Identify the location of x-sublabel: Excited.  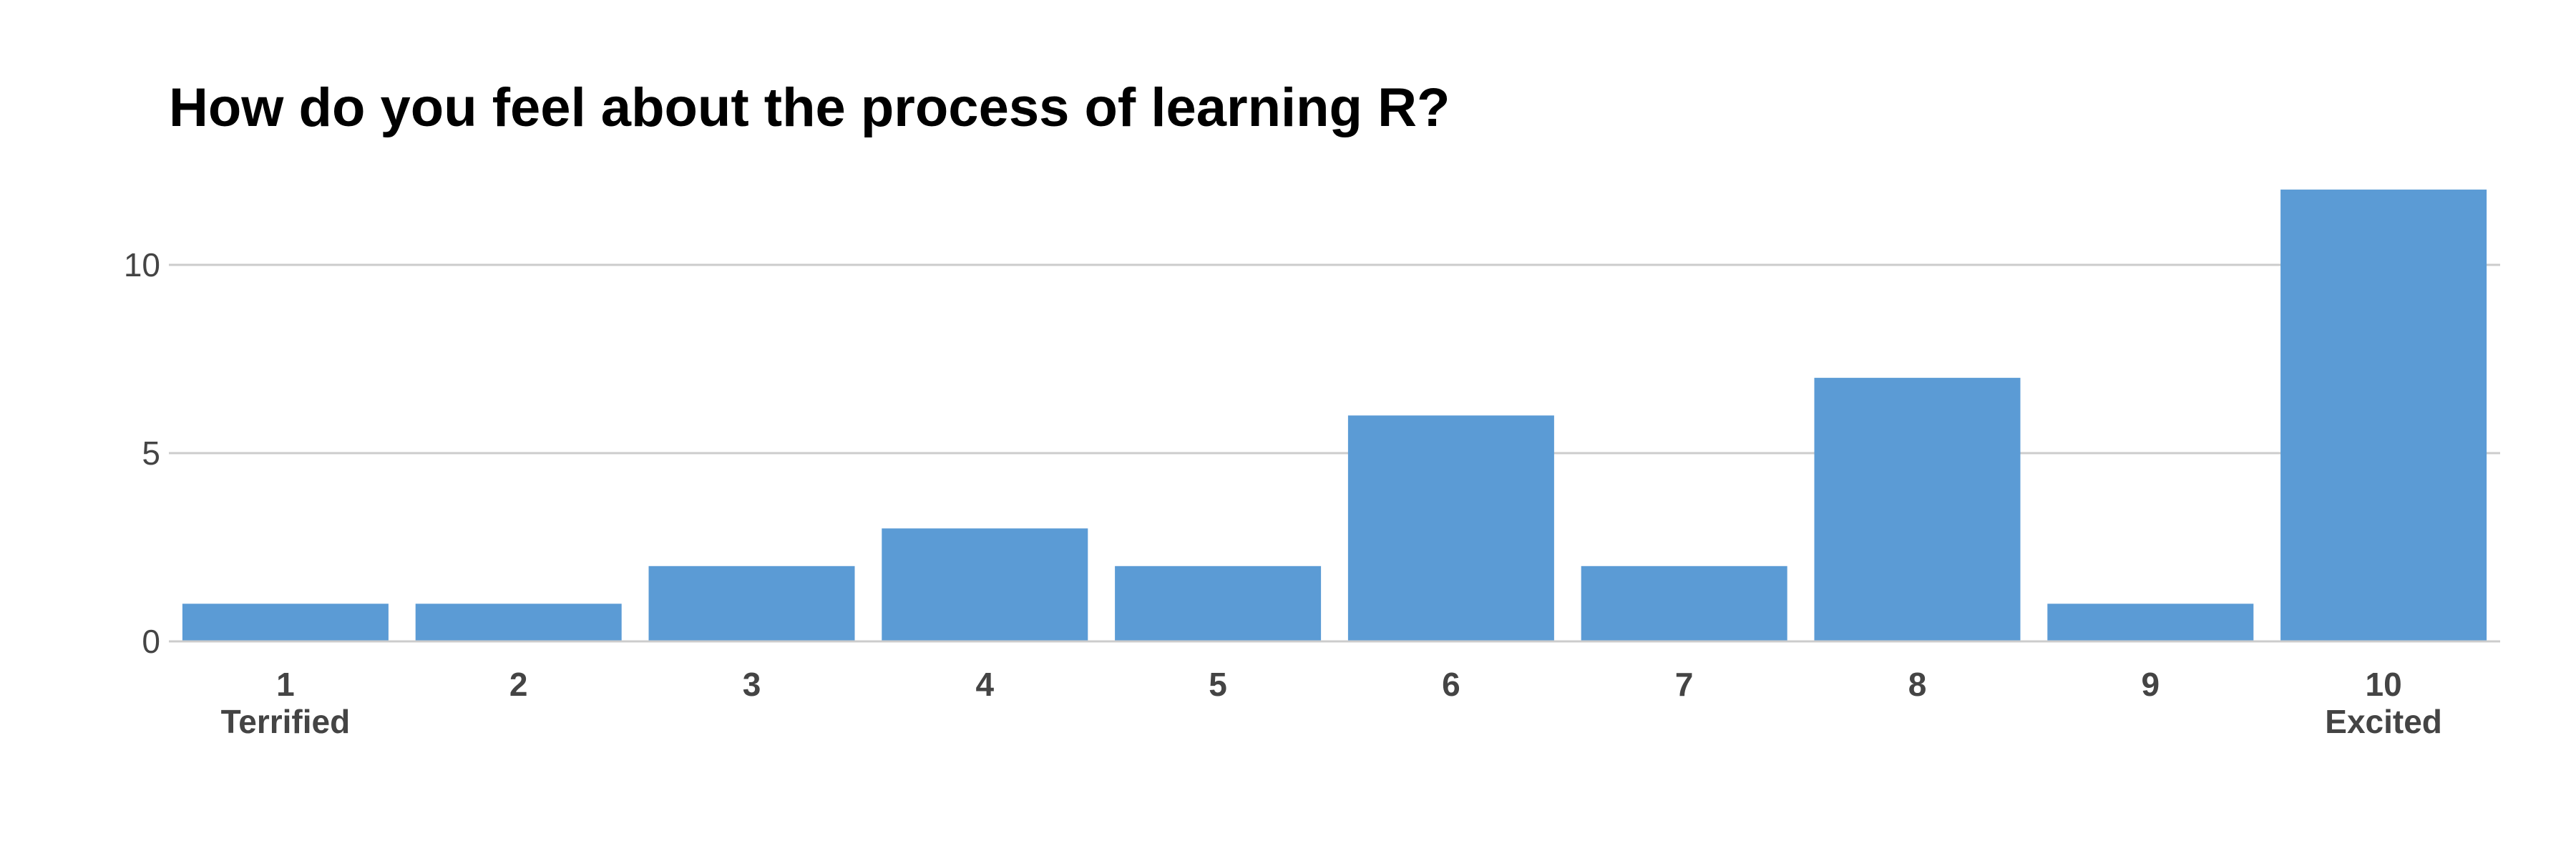
(2383, 721).